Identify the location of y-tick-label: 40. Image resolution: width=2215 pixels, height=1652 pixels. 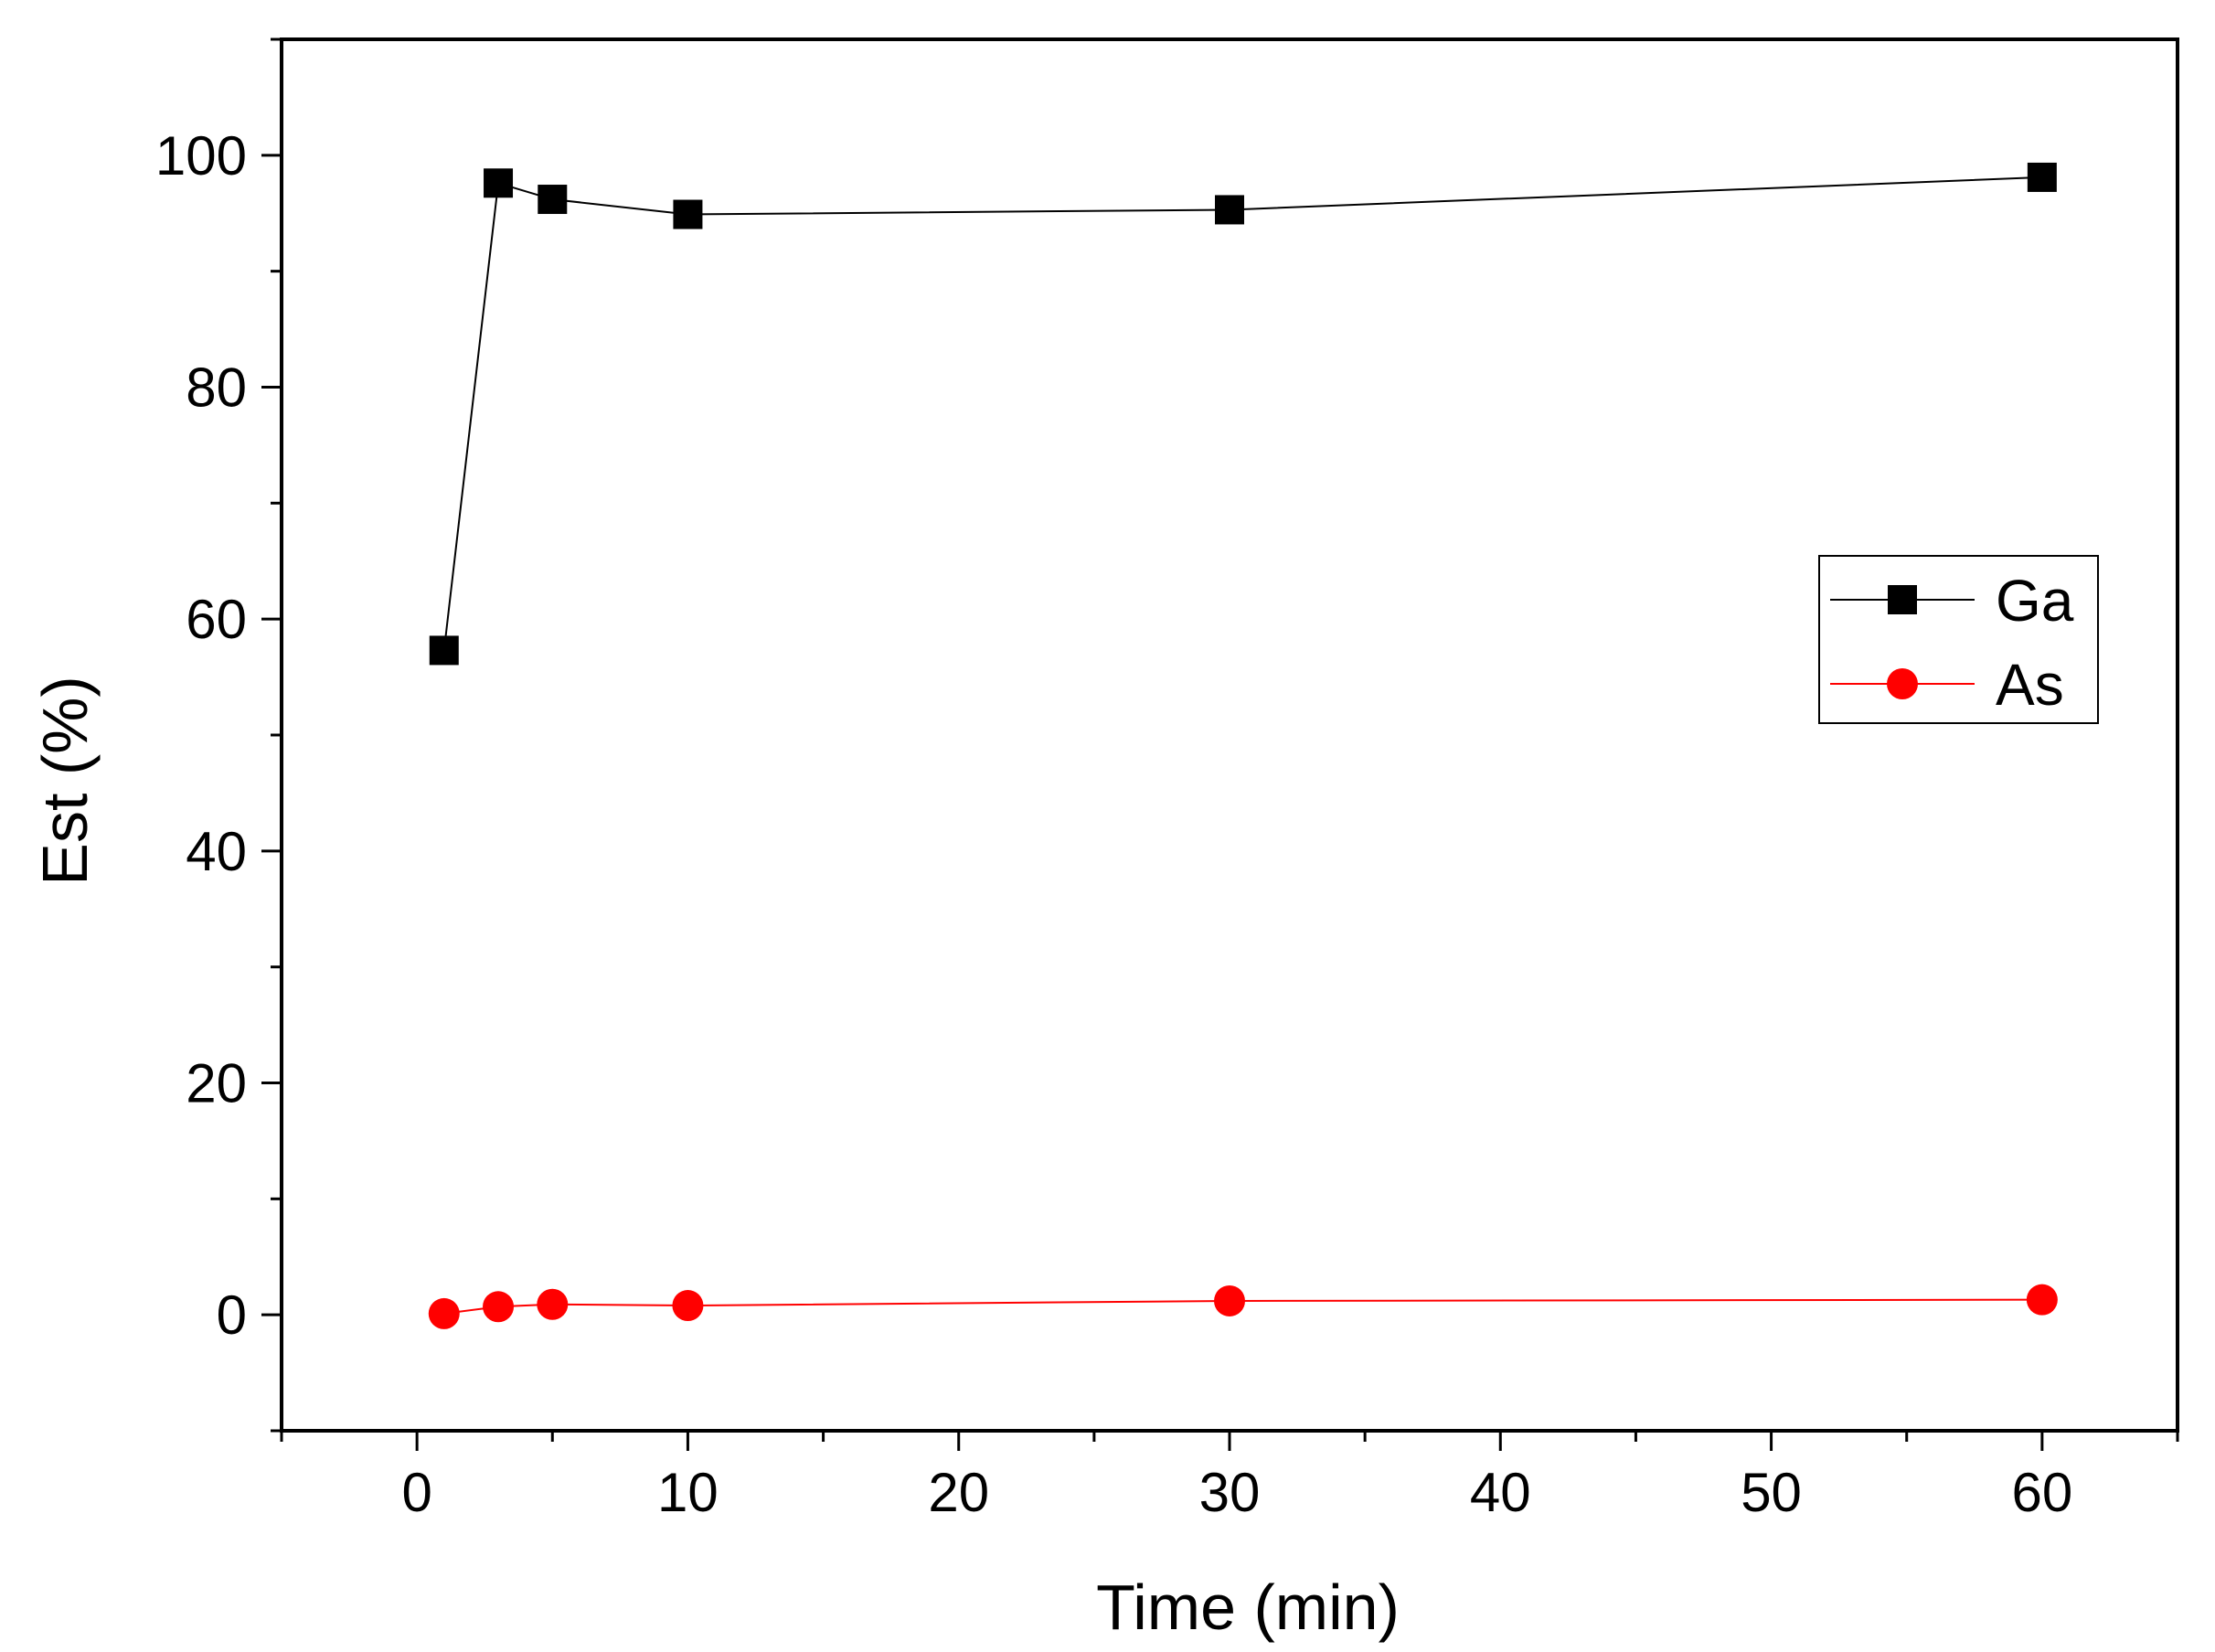
(216, 851).